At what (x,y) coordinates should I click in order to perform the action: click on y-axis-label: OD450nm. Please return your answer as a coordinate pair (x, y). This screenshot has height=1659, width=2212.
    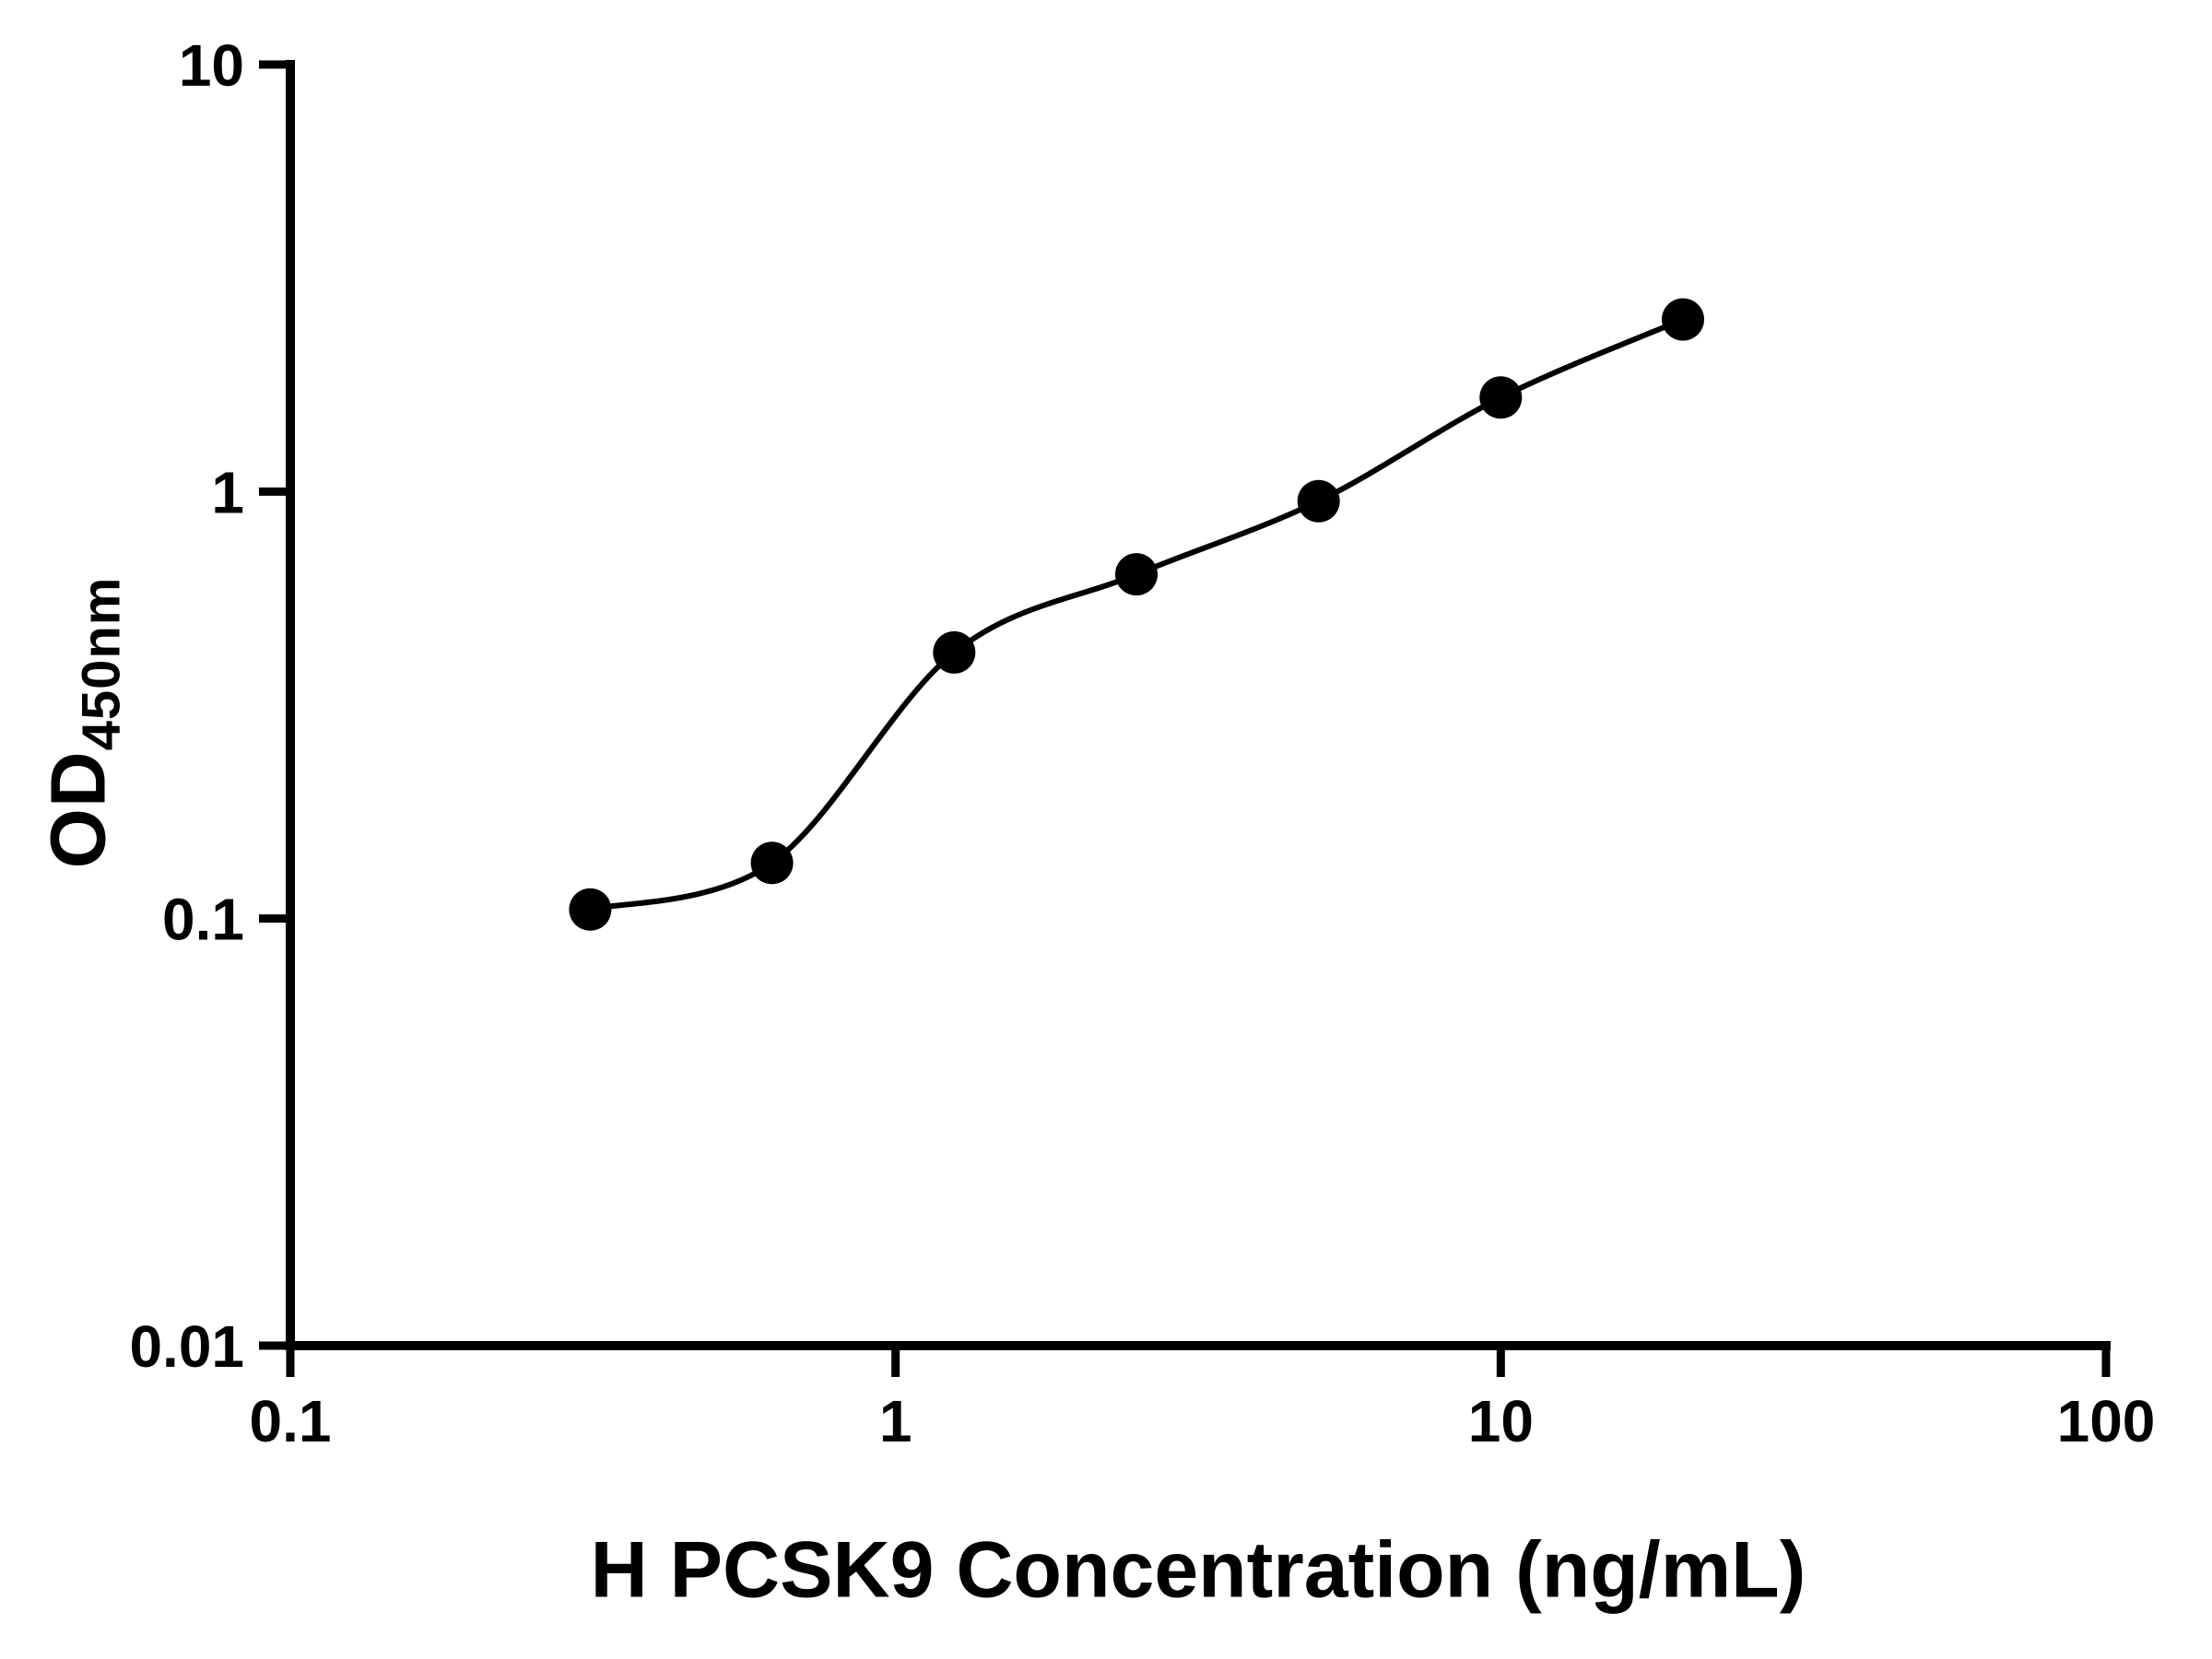
    Looking at the image, I should click on (83, 723).